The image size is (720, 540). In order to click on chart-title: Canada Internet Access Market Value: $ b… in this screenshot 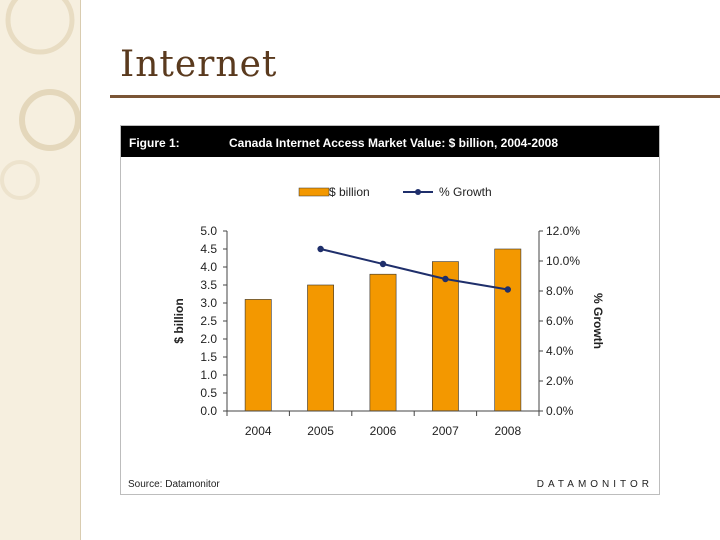, I will do `click(394, 143)`.